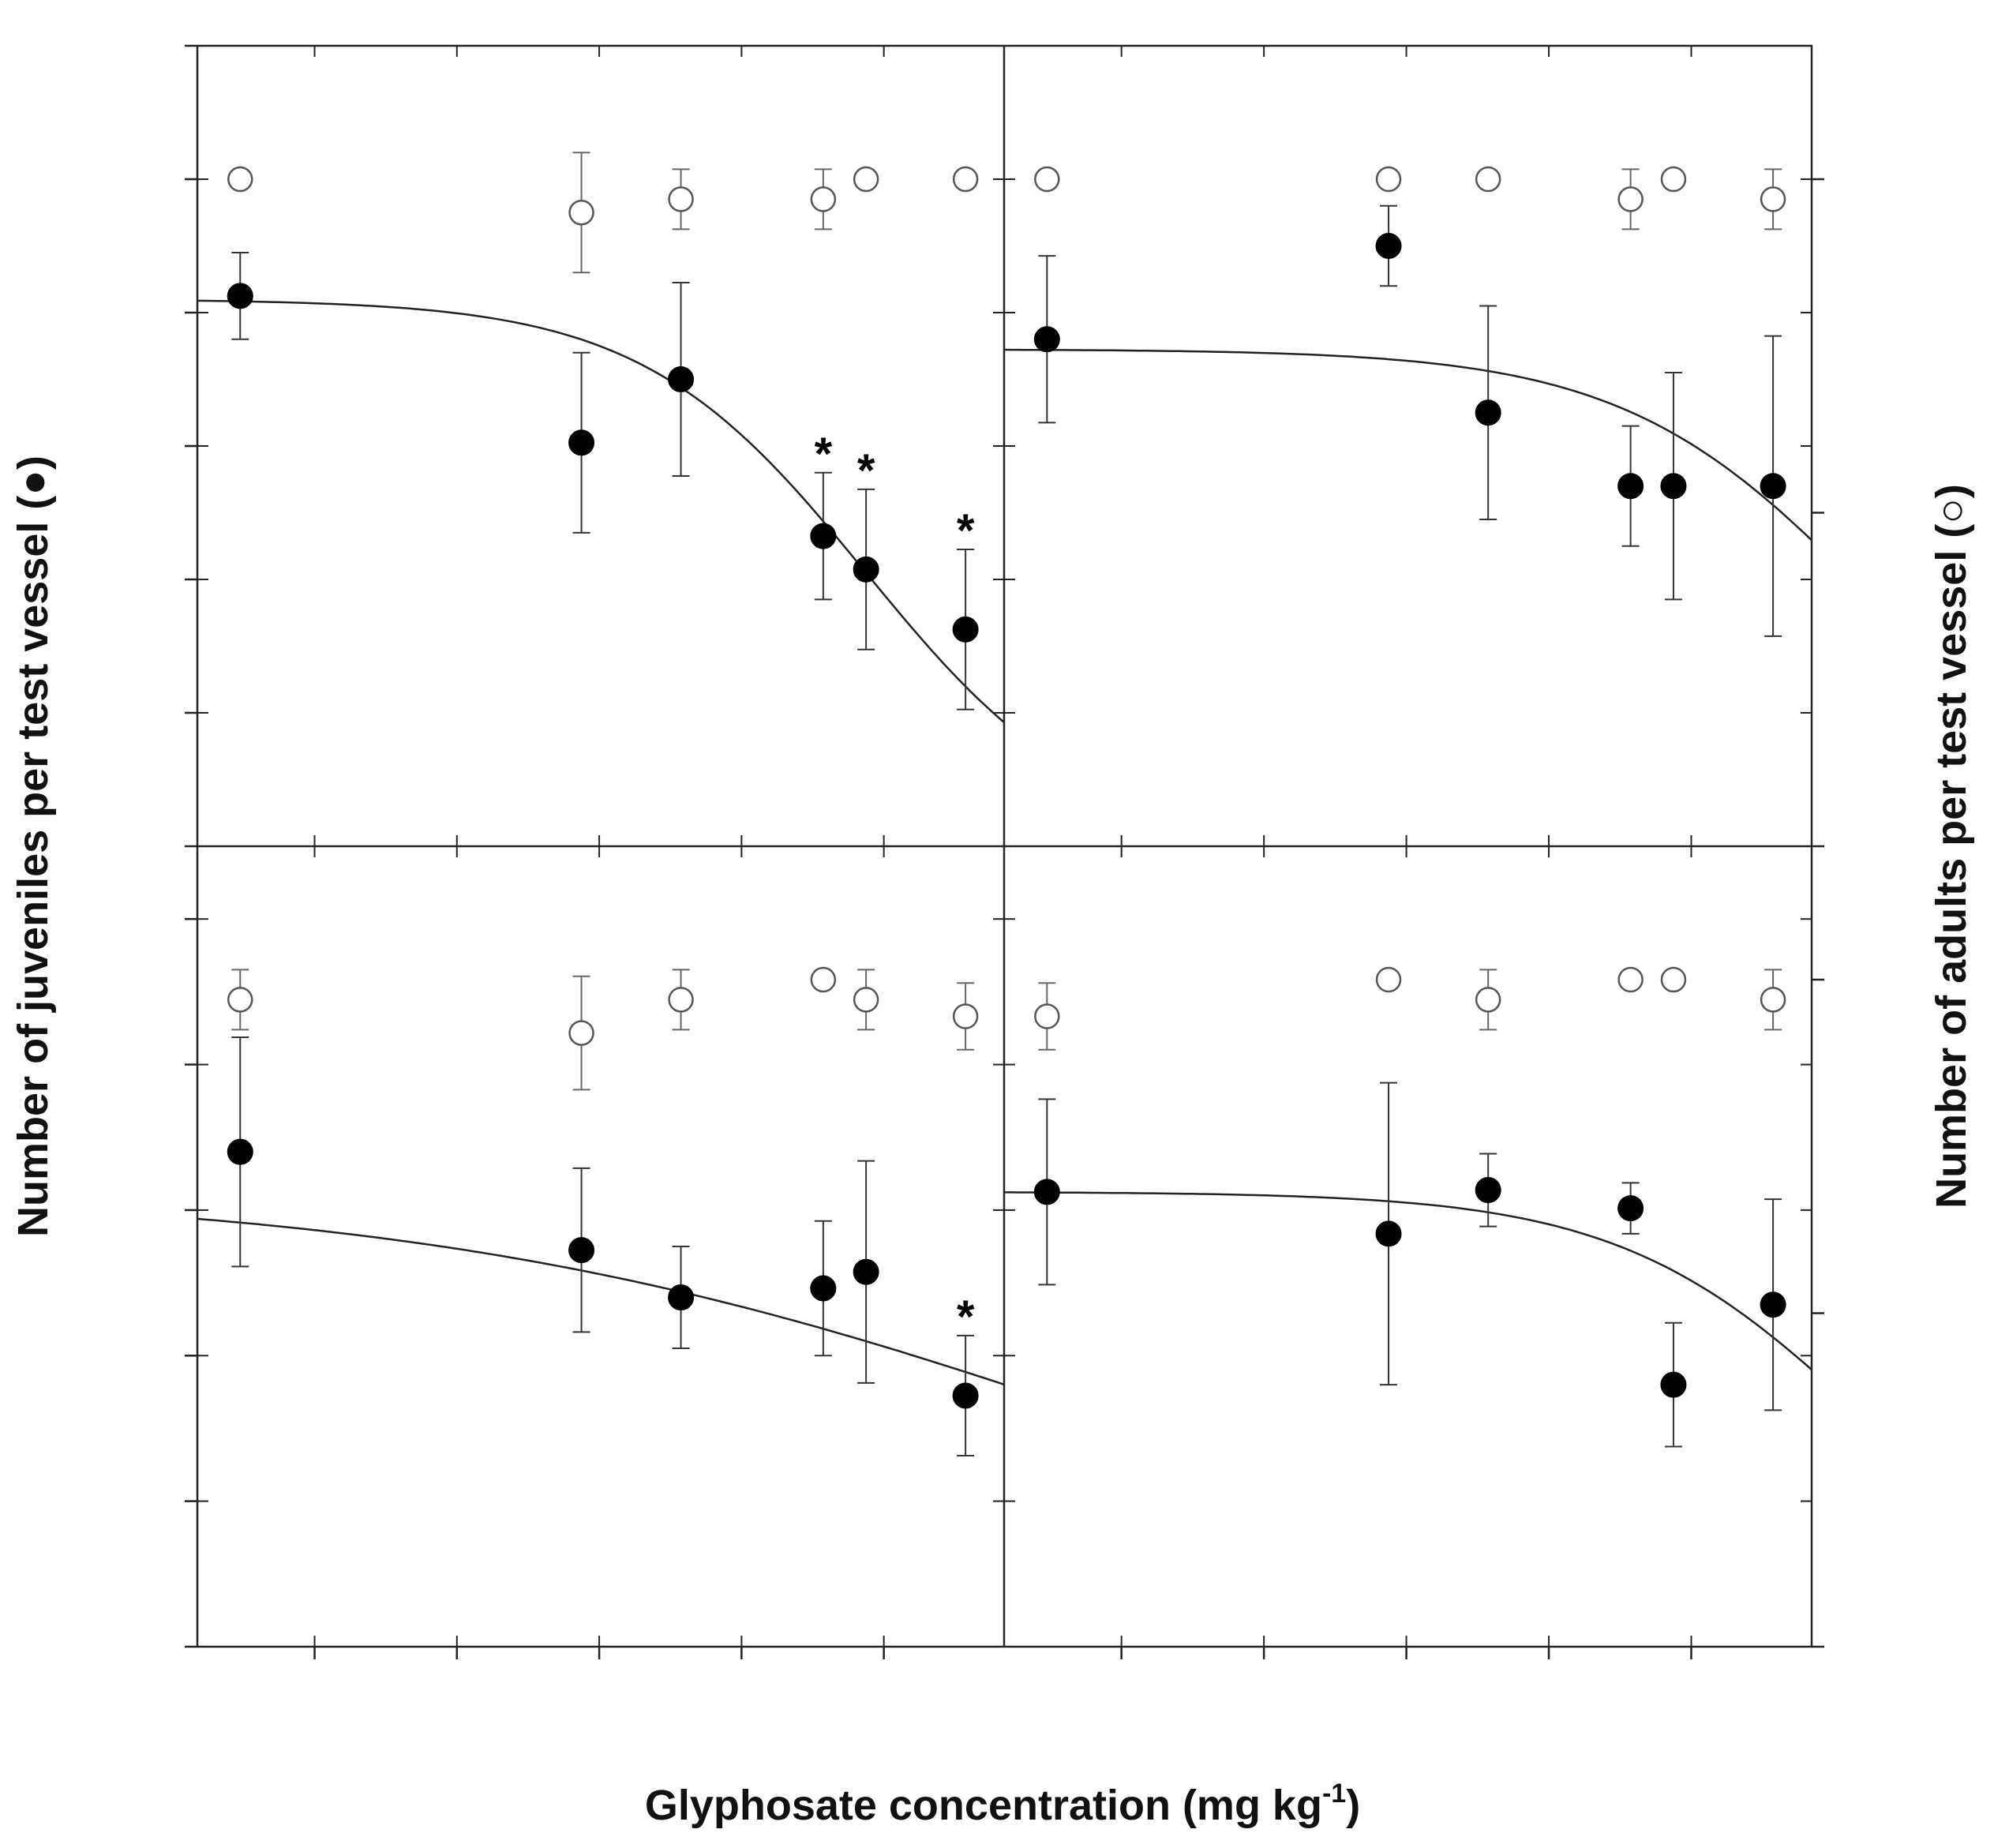  What do you see at coordinates (1951, 846) in the screenshot?
I see `y-axis-title-right: Number of adults per test vessel (○)` at bounding box center [1951, 846].